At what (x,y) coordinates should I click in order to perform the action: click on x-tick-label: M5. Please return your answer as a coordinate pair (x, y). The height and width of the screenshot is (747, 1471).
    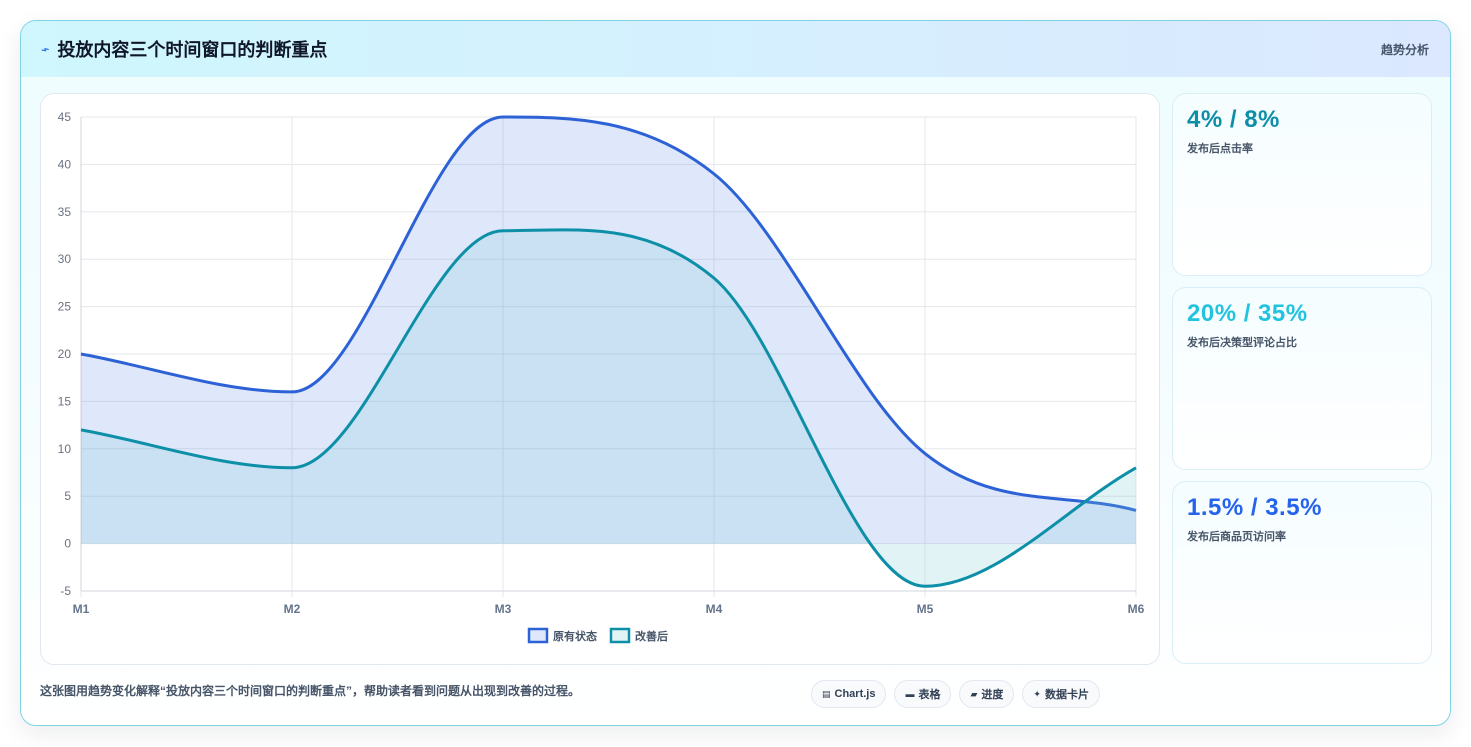
    Looking at the image, I should click on (925, 609).